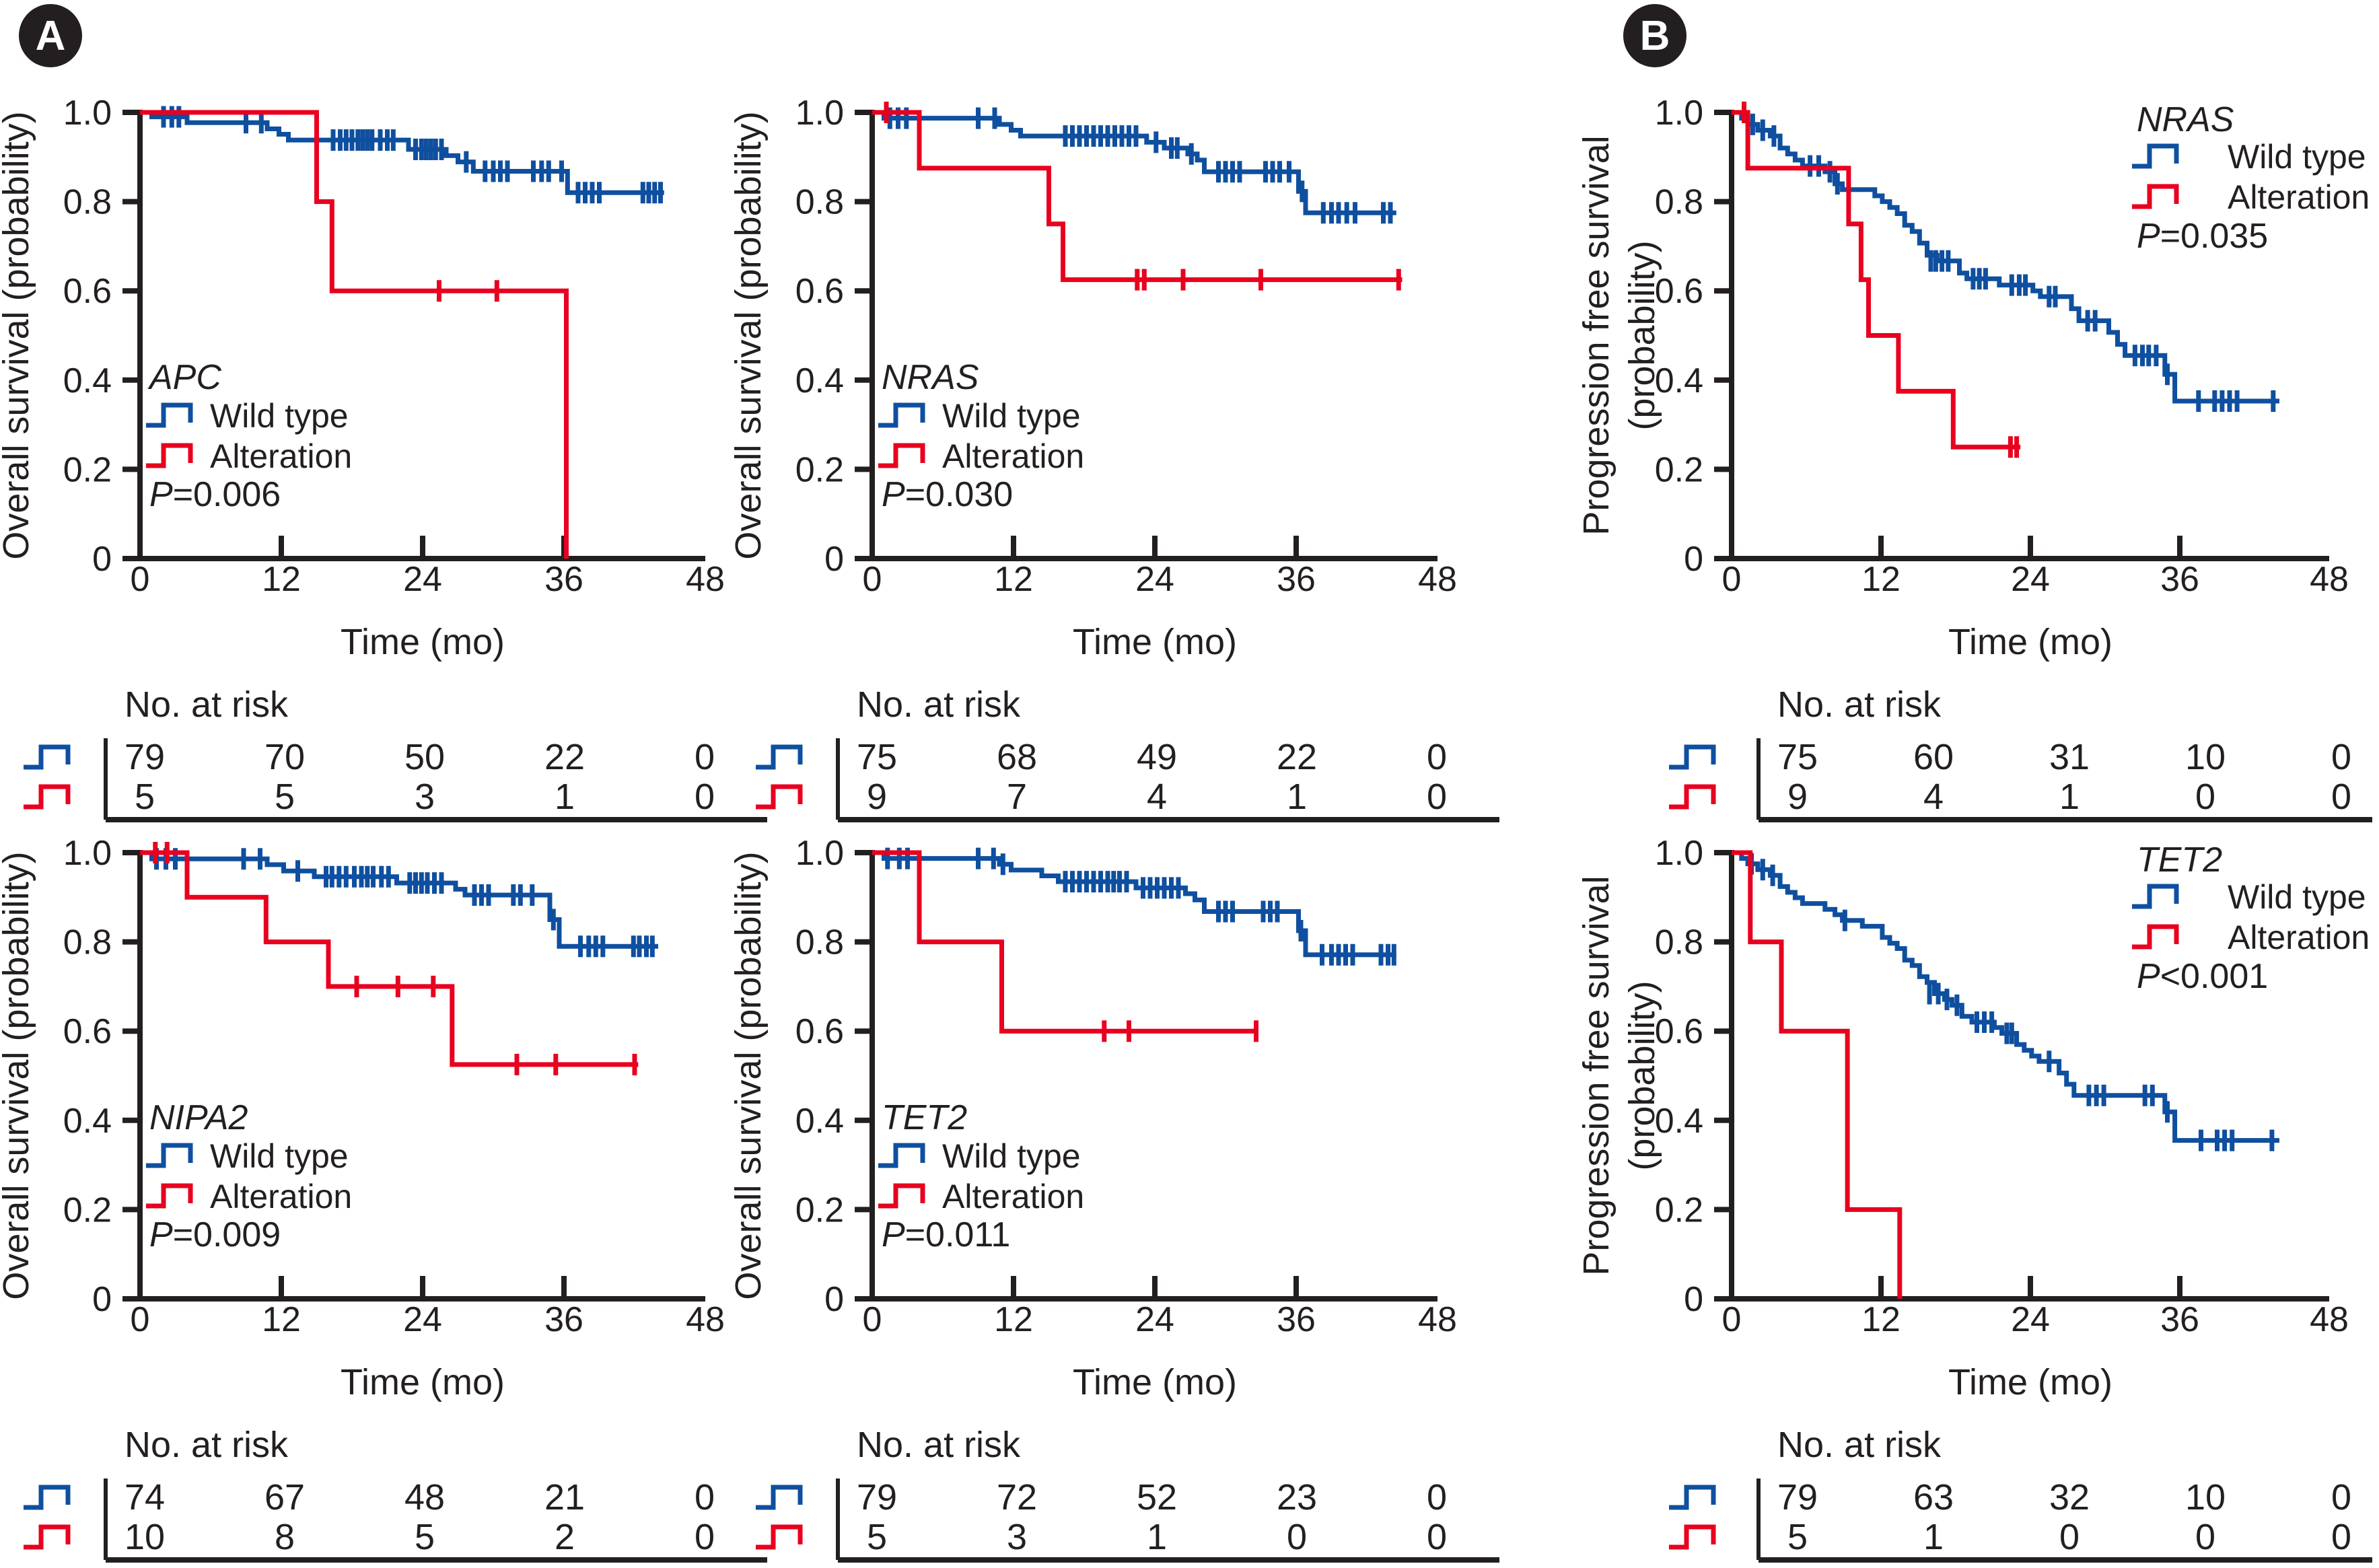 The image size is (2379, 1568). What do you see at coordinates (2179, 860) in the screenshot?
I see `gene-title: TET2` at bounding box center [2179, 860].